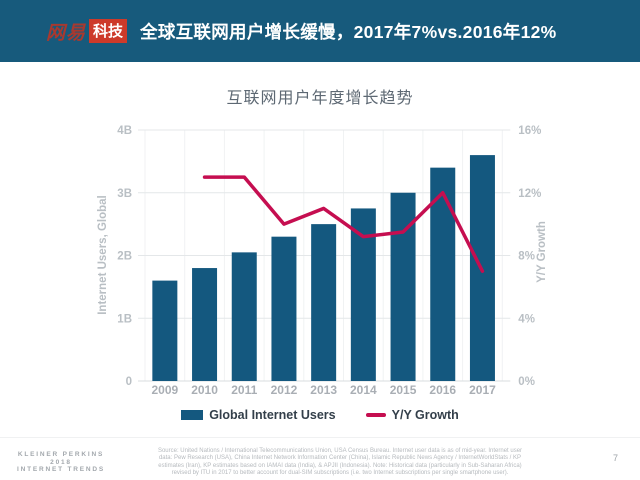 Image resolution: width=640 pixels, height=480 pixels. What do you see at coordinates (442, 390) in the screenshot?
I see `x-label-2016: 2016` at bounding box center [442, 390].